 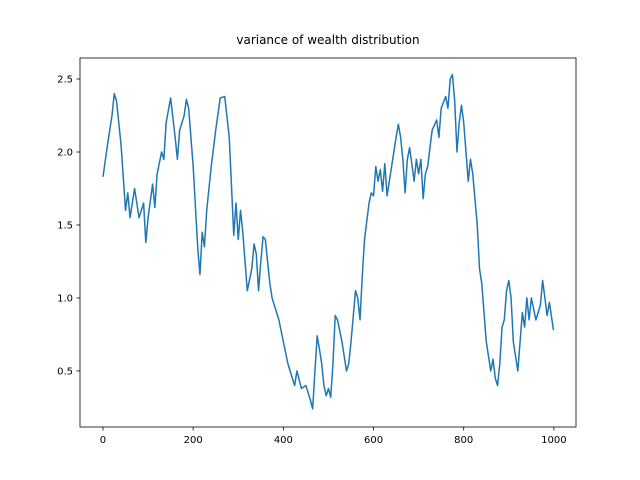 I want to click on x-tick-label: 200, so click(x=193, y=440).